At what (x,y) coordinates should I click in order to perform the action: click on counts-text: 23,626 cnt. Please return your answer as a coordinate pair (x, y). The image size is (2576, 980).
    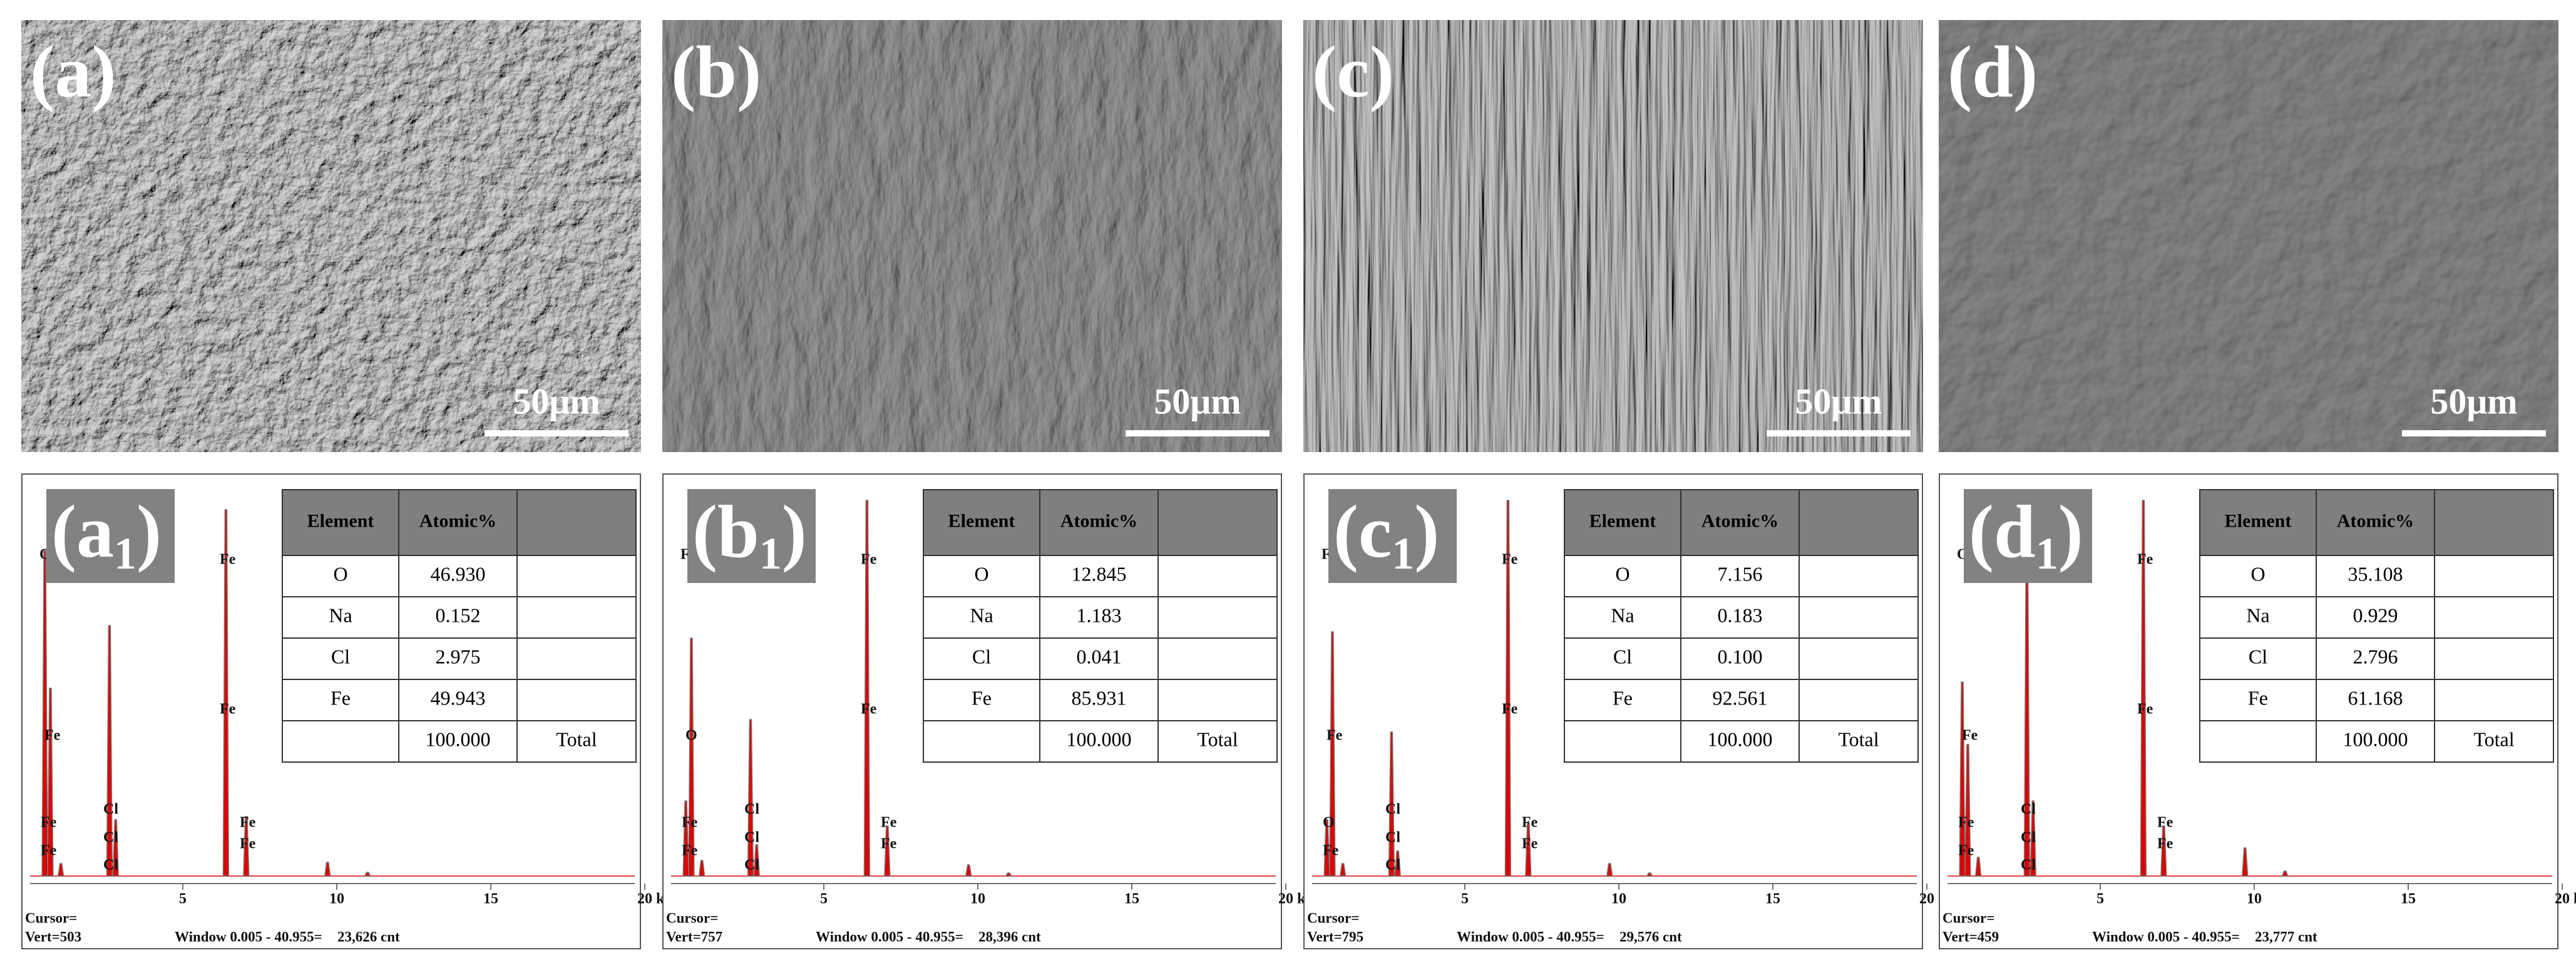
    Looking at the image, I should click on (368, 936).